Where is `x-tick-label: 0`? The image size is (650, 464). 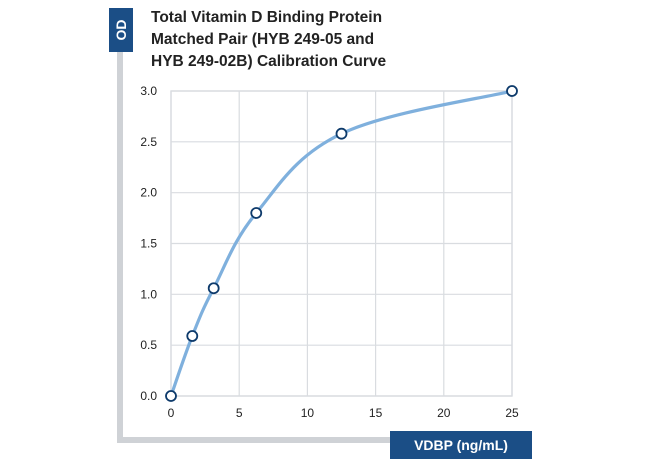
x-tick-label: 0 is located at coordinates (171, 413).